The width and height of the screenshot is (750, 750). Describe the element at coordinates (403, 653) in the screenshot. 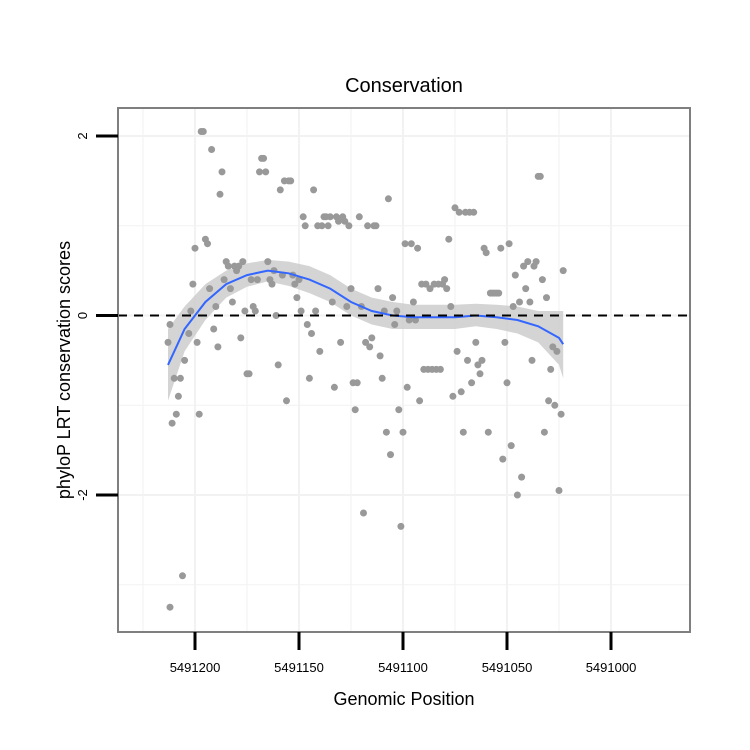

I see `x-axis: 5491200 5491150 5491100 5491050 5491000` at that location.